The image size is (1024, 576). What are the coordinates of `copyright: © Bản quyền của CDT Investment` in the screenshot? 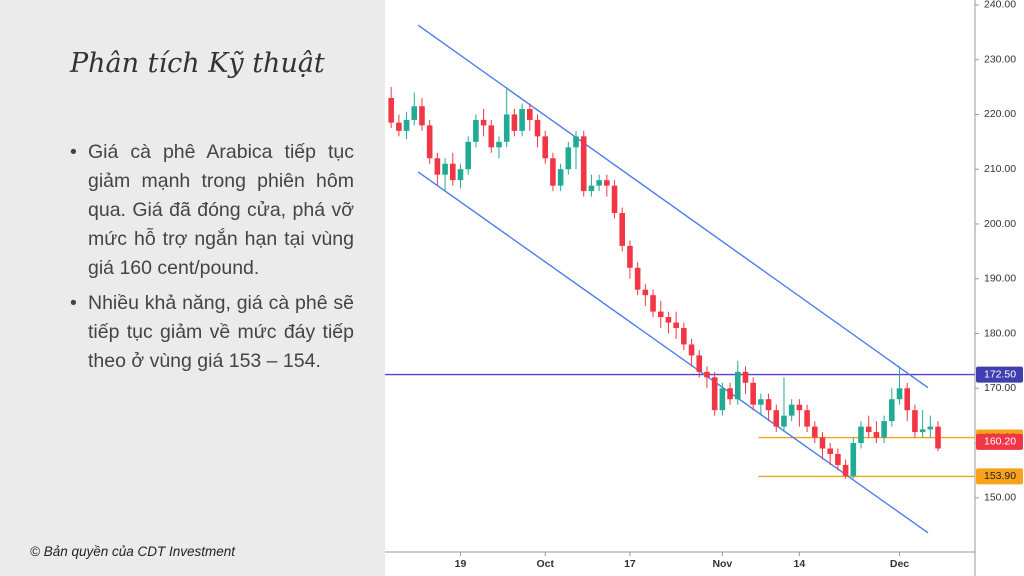 It's located at (133, 551).